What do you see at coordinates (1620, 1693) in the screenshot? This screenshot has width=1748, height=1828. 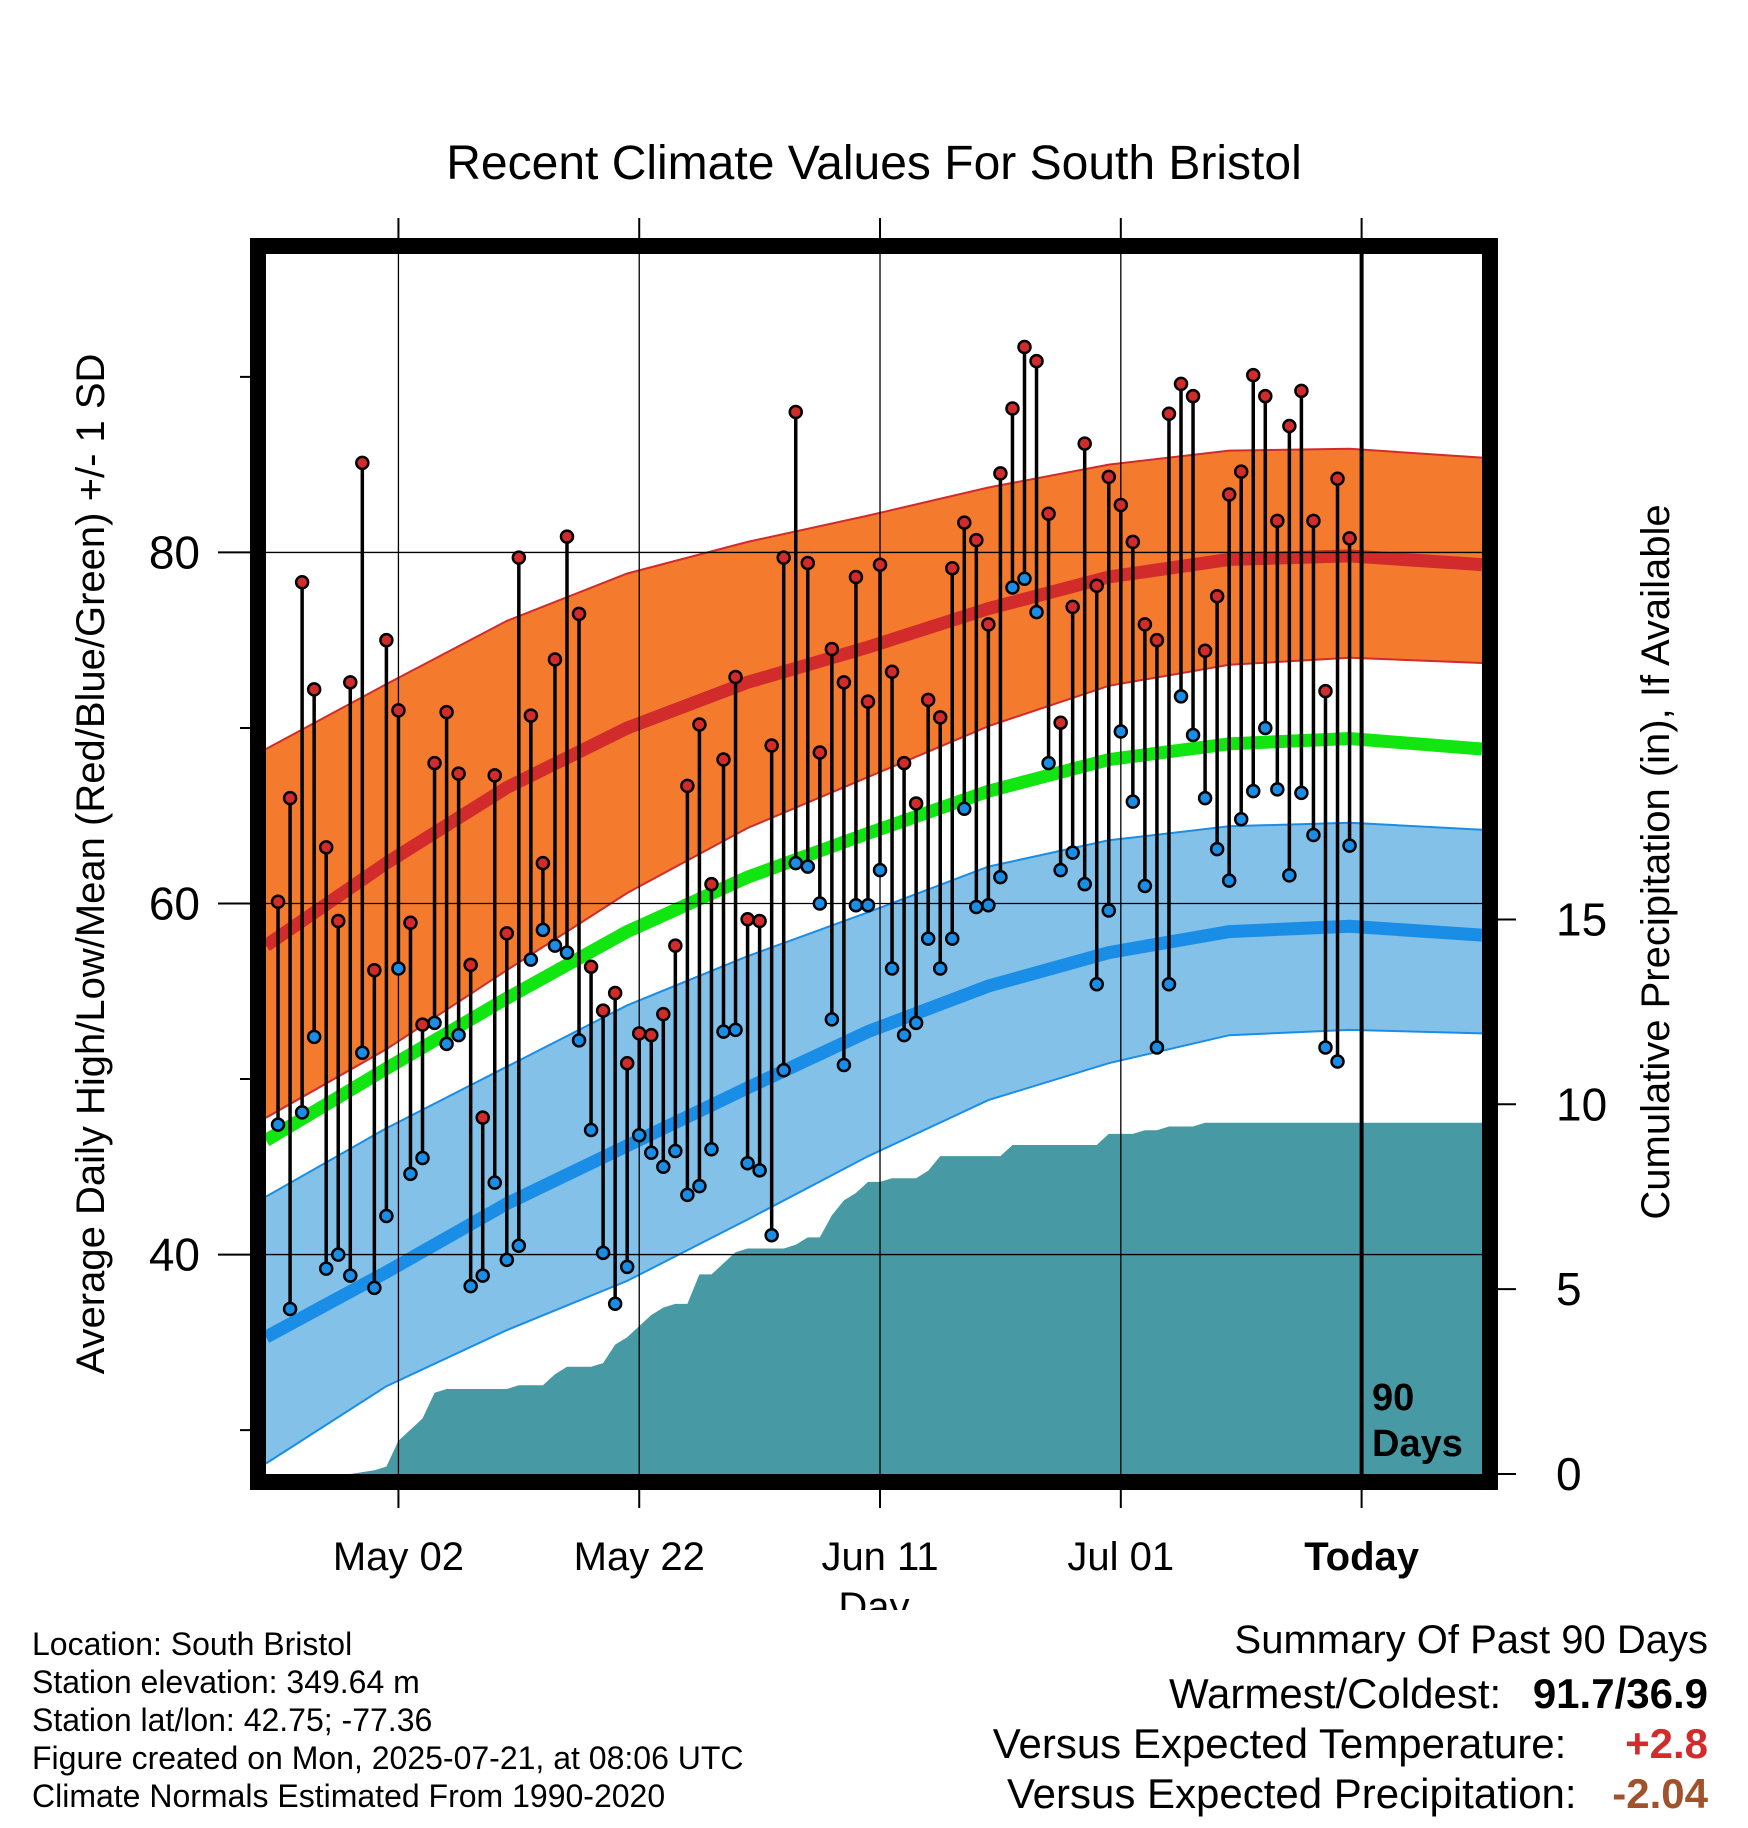 I see `warm-cold-value: 91.7/36.9` at bounding box center [1620, 1693].